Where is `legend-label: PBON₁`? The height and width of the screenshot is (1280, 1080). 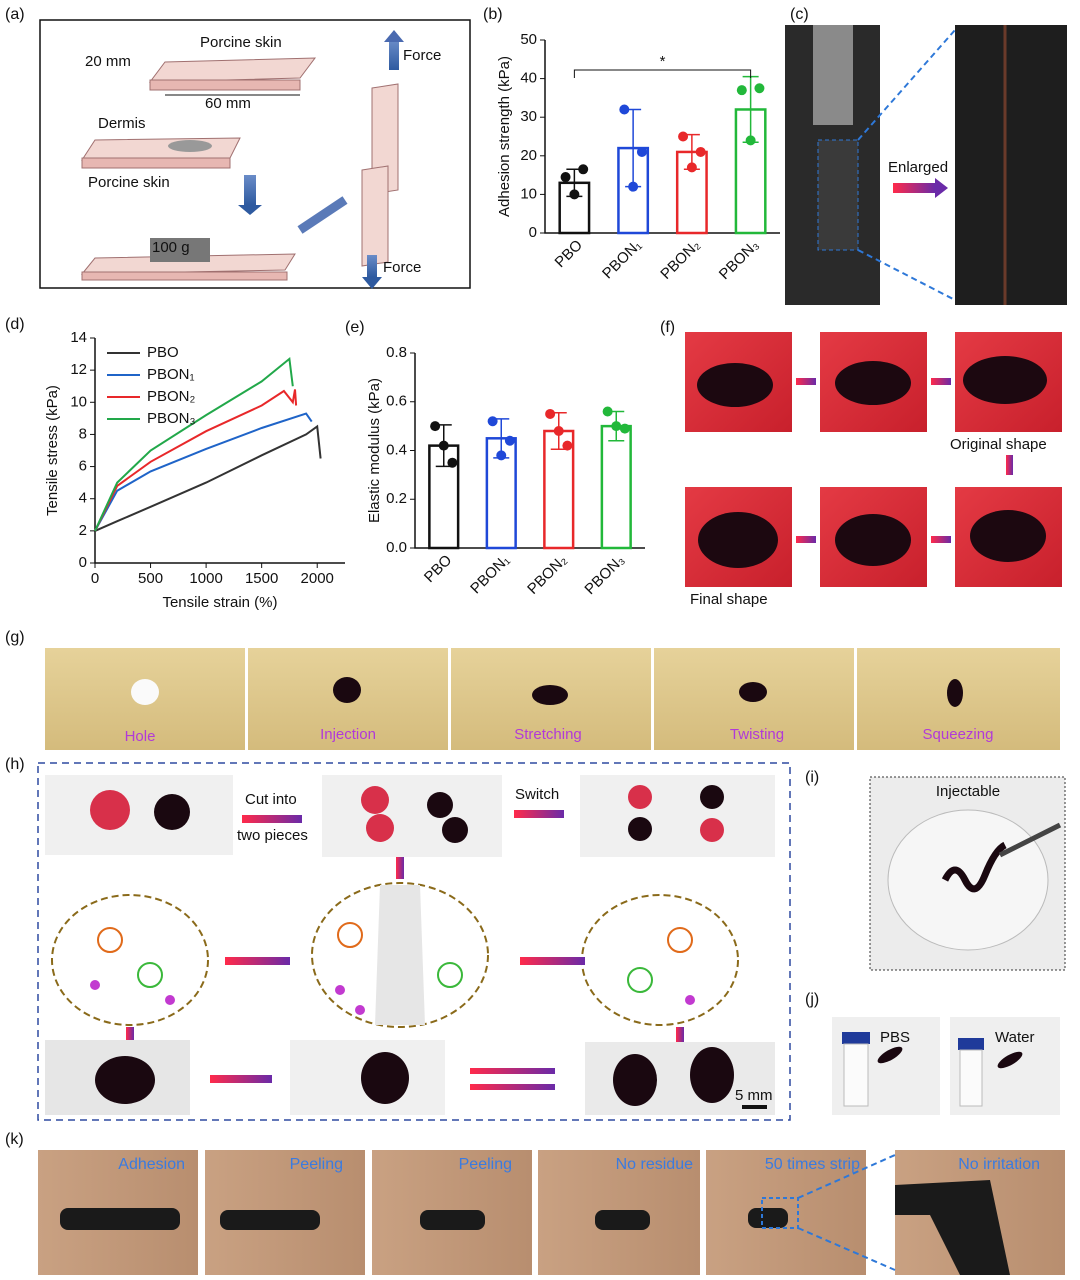 legend-label: PBON₁ is located at coordinates (171, 374).